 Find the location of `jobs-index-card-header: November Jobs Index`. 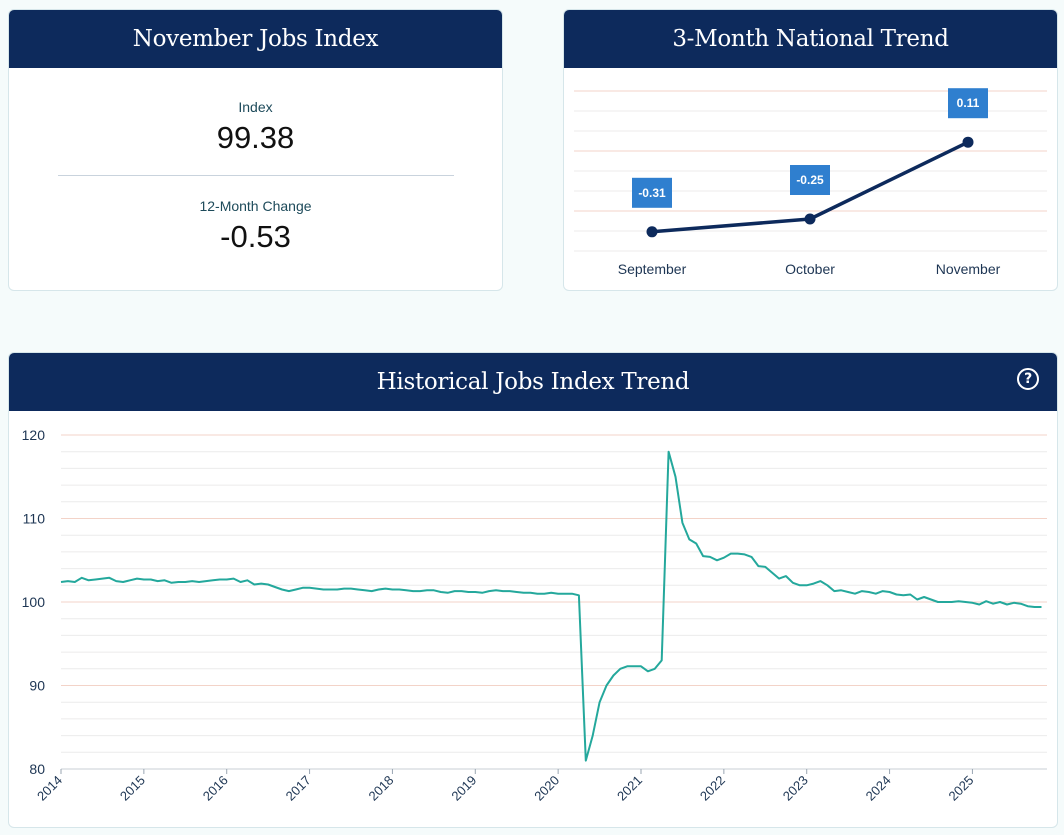

jobs-index-card-header: November Jobs Index is located at coordinates (255, 39).